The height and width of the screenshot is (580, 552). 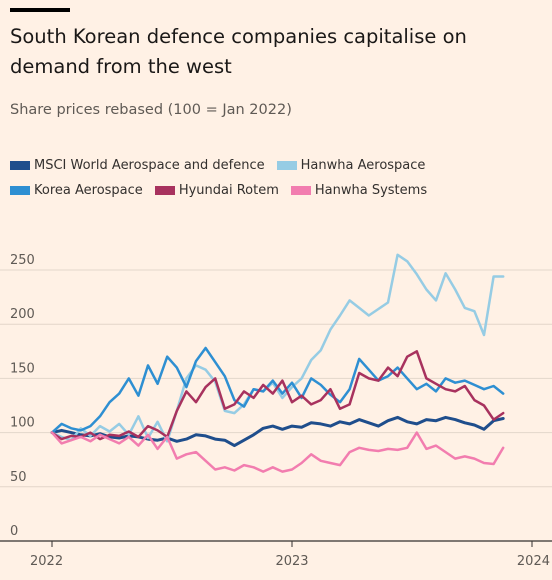 What do you see at coordinates (291, 561) in the screenshot?
I see `x-tick-label-2023: 2023` at bounding box center [291, 561].